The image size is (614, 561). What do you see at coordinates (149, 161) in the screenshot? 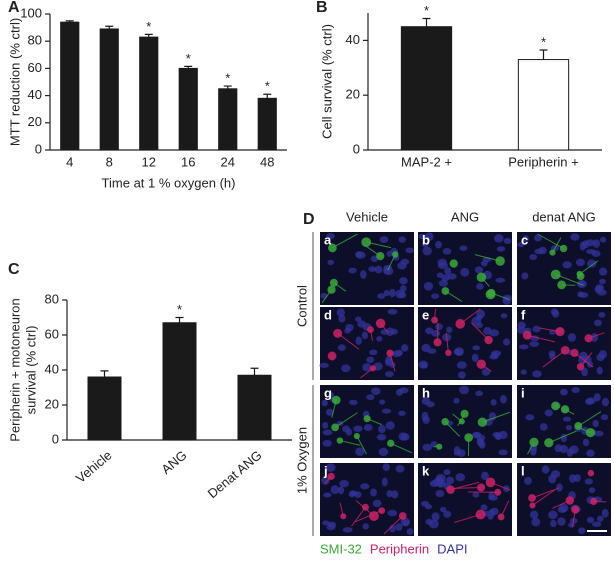
I see `x-tick-label: 12` at bounding box center [149, 161].